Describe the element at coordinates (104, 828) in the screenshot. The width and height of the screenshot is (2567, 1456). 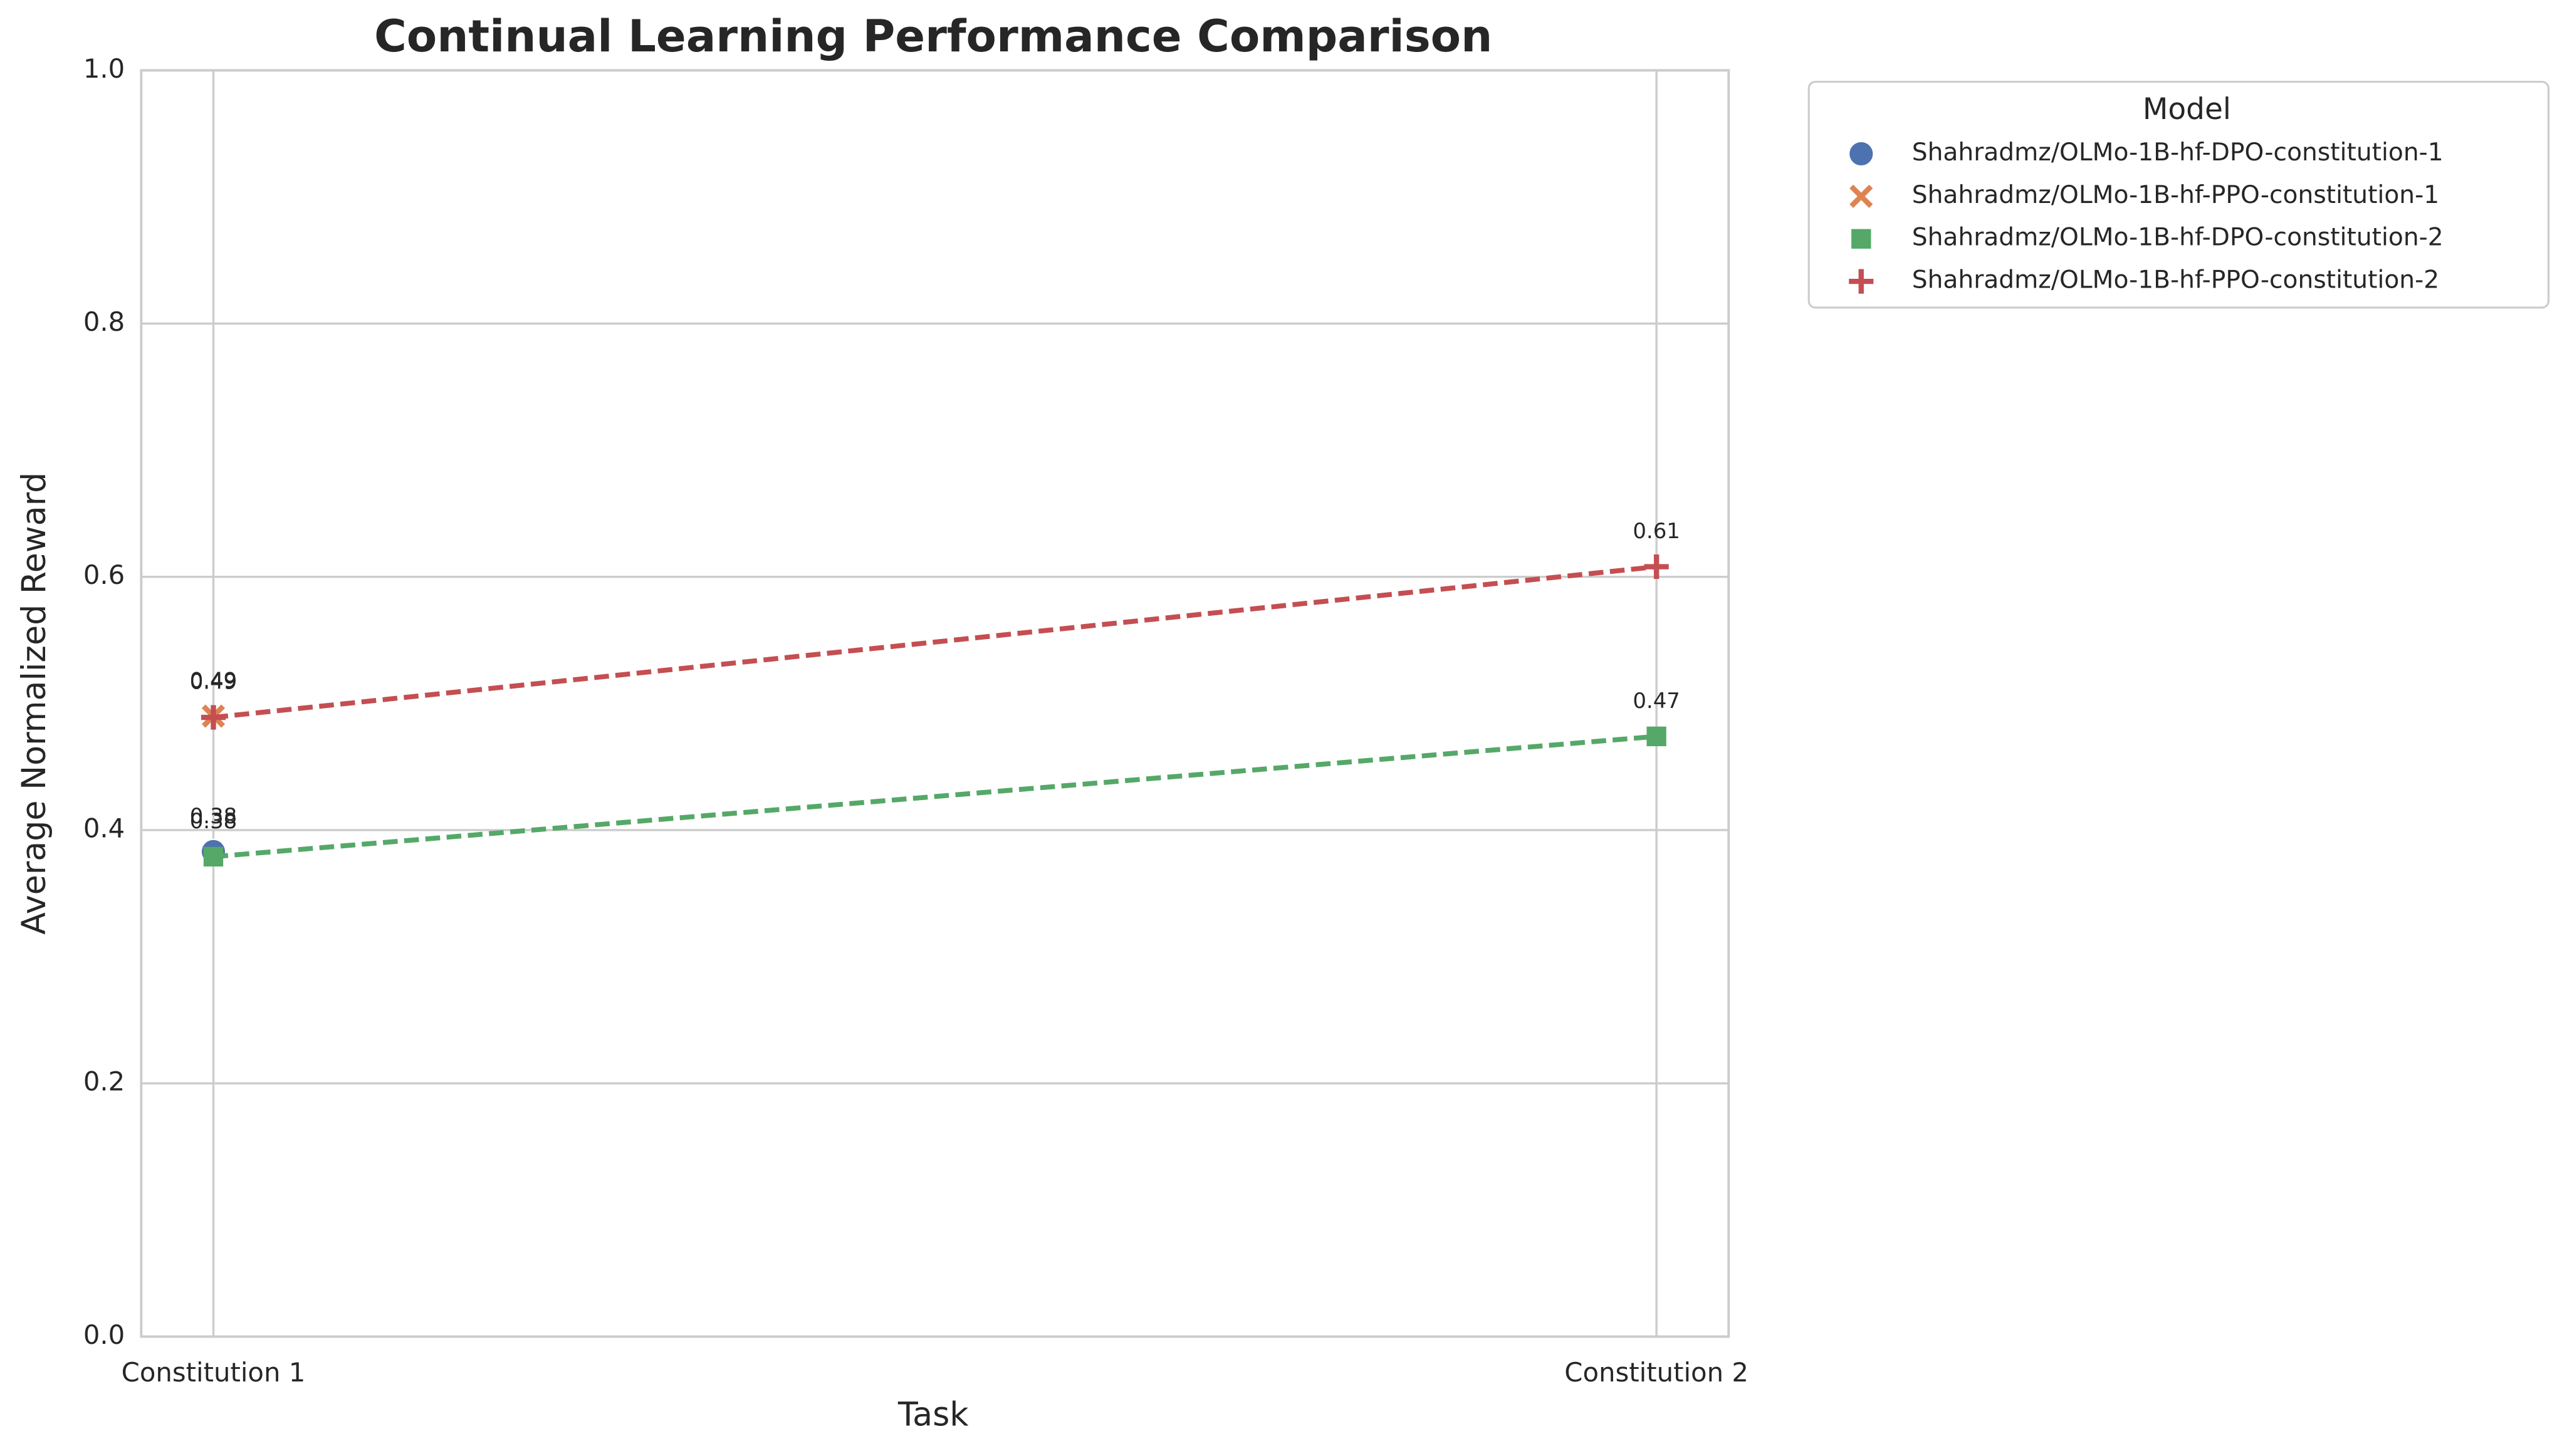
I see `y-tick-label: 0.4` at that location.